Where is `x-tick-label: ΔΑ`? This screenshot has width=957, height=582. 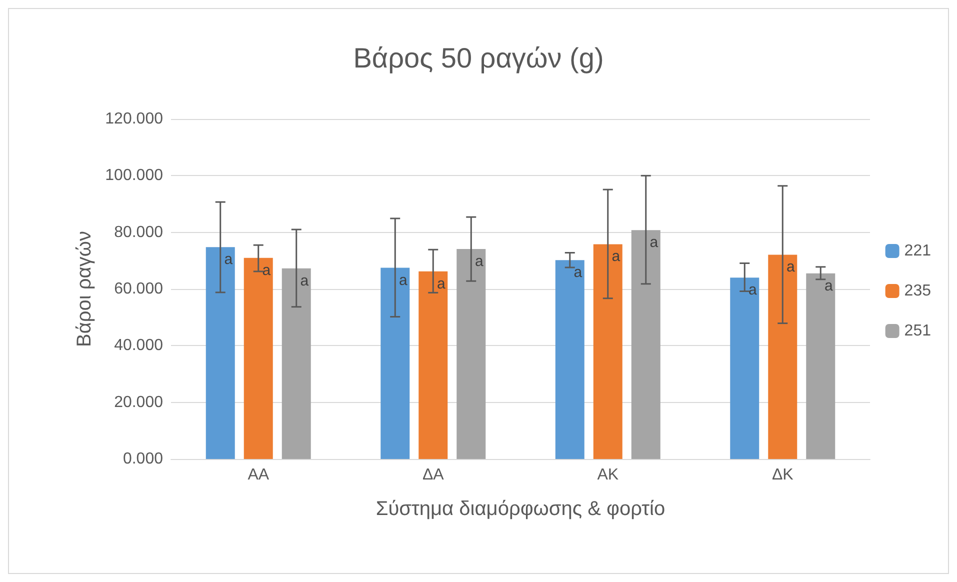 x-tick-label: ΔΑ is located at coordinates (433, 475).